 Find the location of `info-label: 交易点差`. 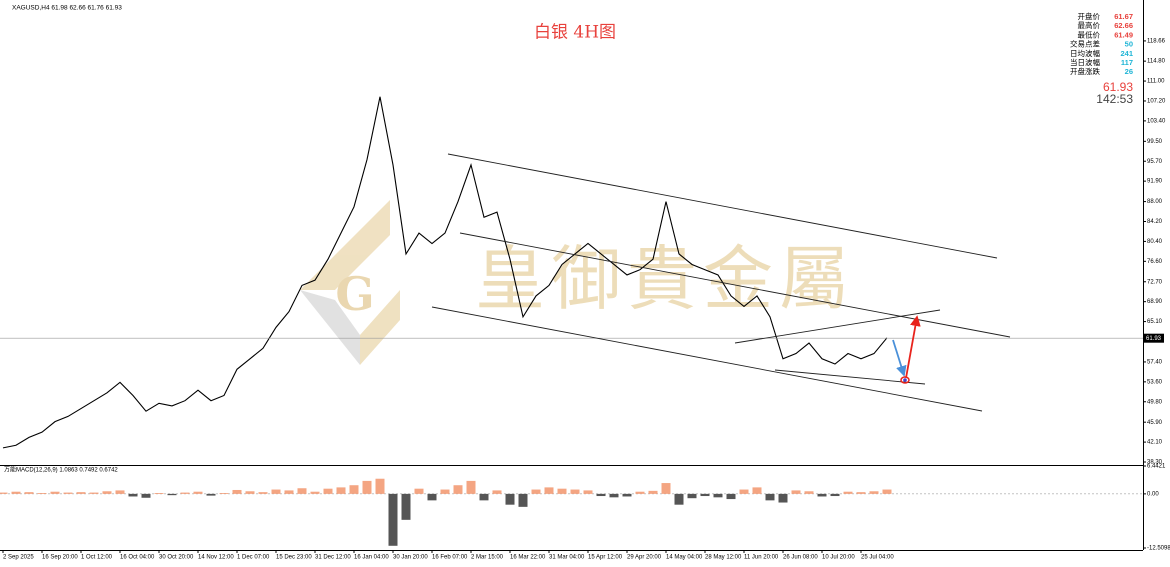

info-label: 交易点差 is located at coordinates (1085, 44).